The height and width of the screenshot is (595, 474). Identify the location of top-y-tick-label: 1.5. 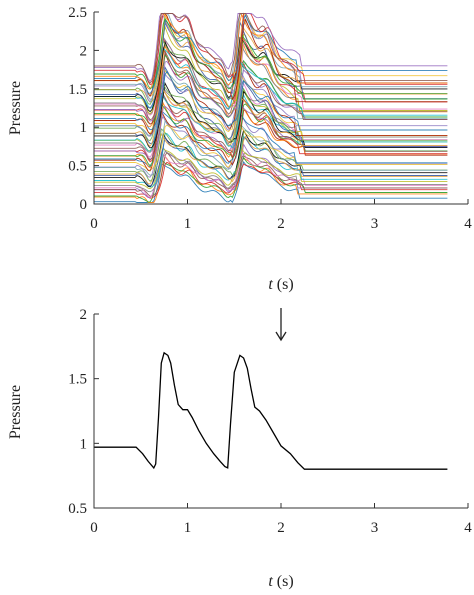
(77, 90).